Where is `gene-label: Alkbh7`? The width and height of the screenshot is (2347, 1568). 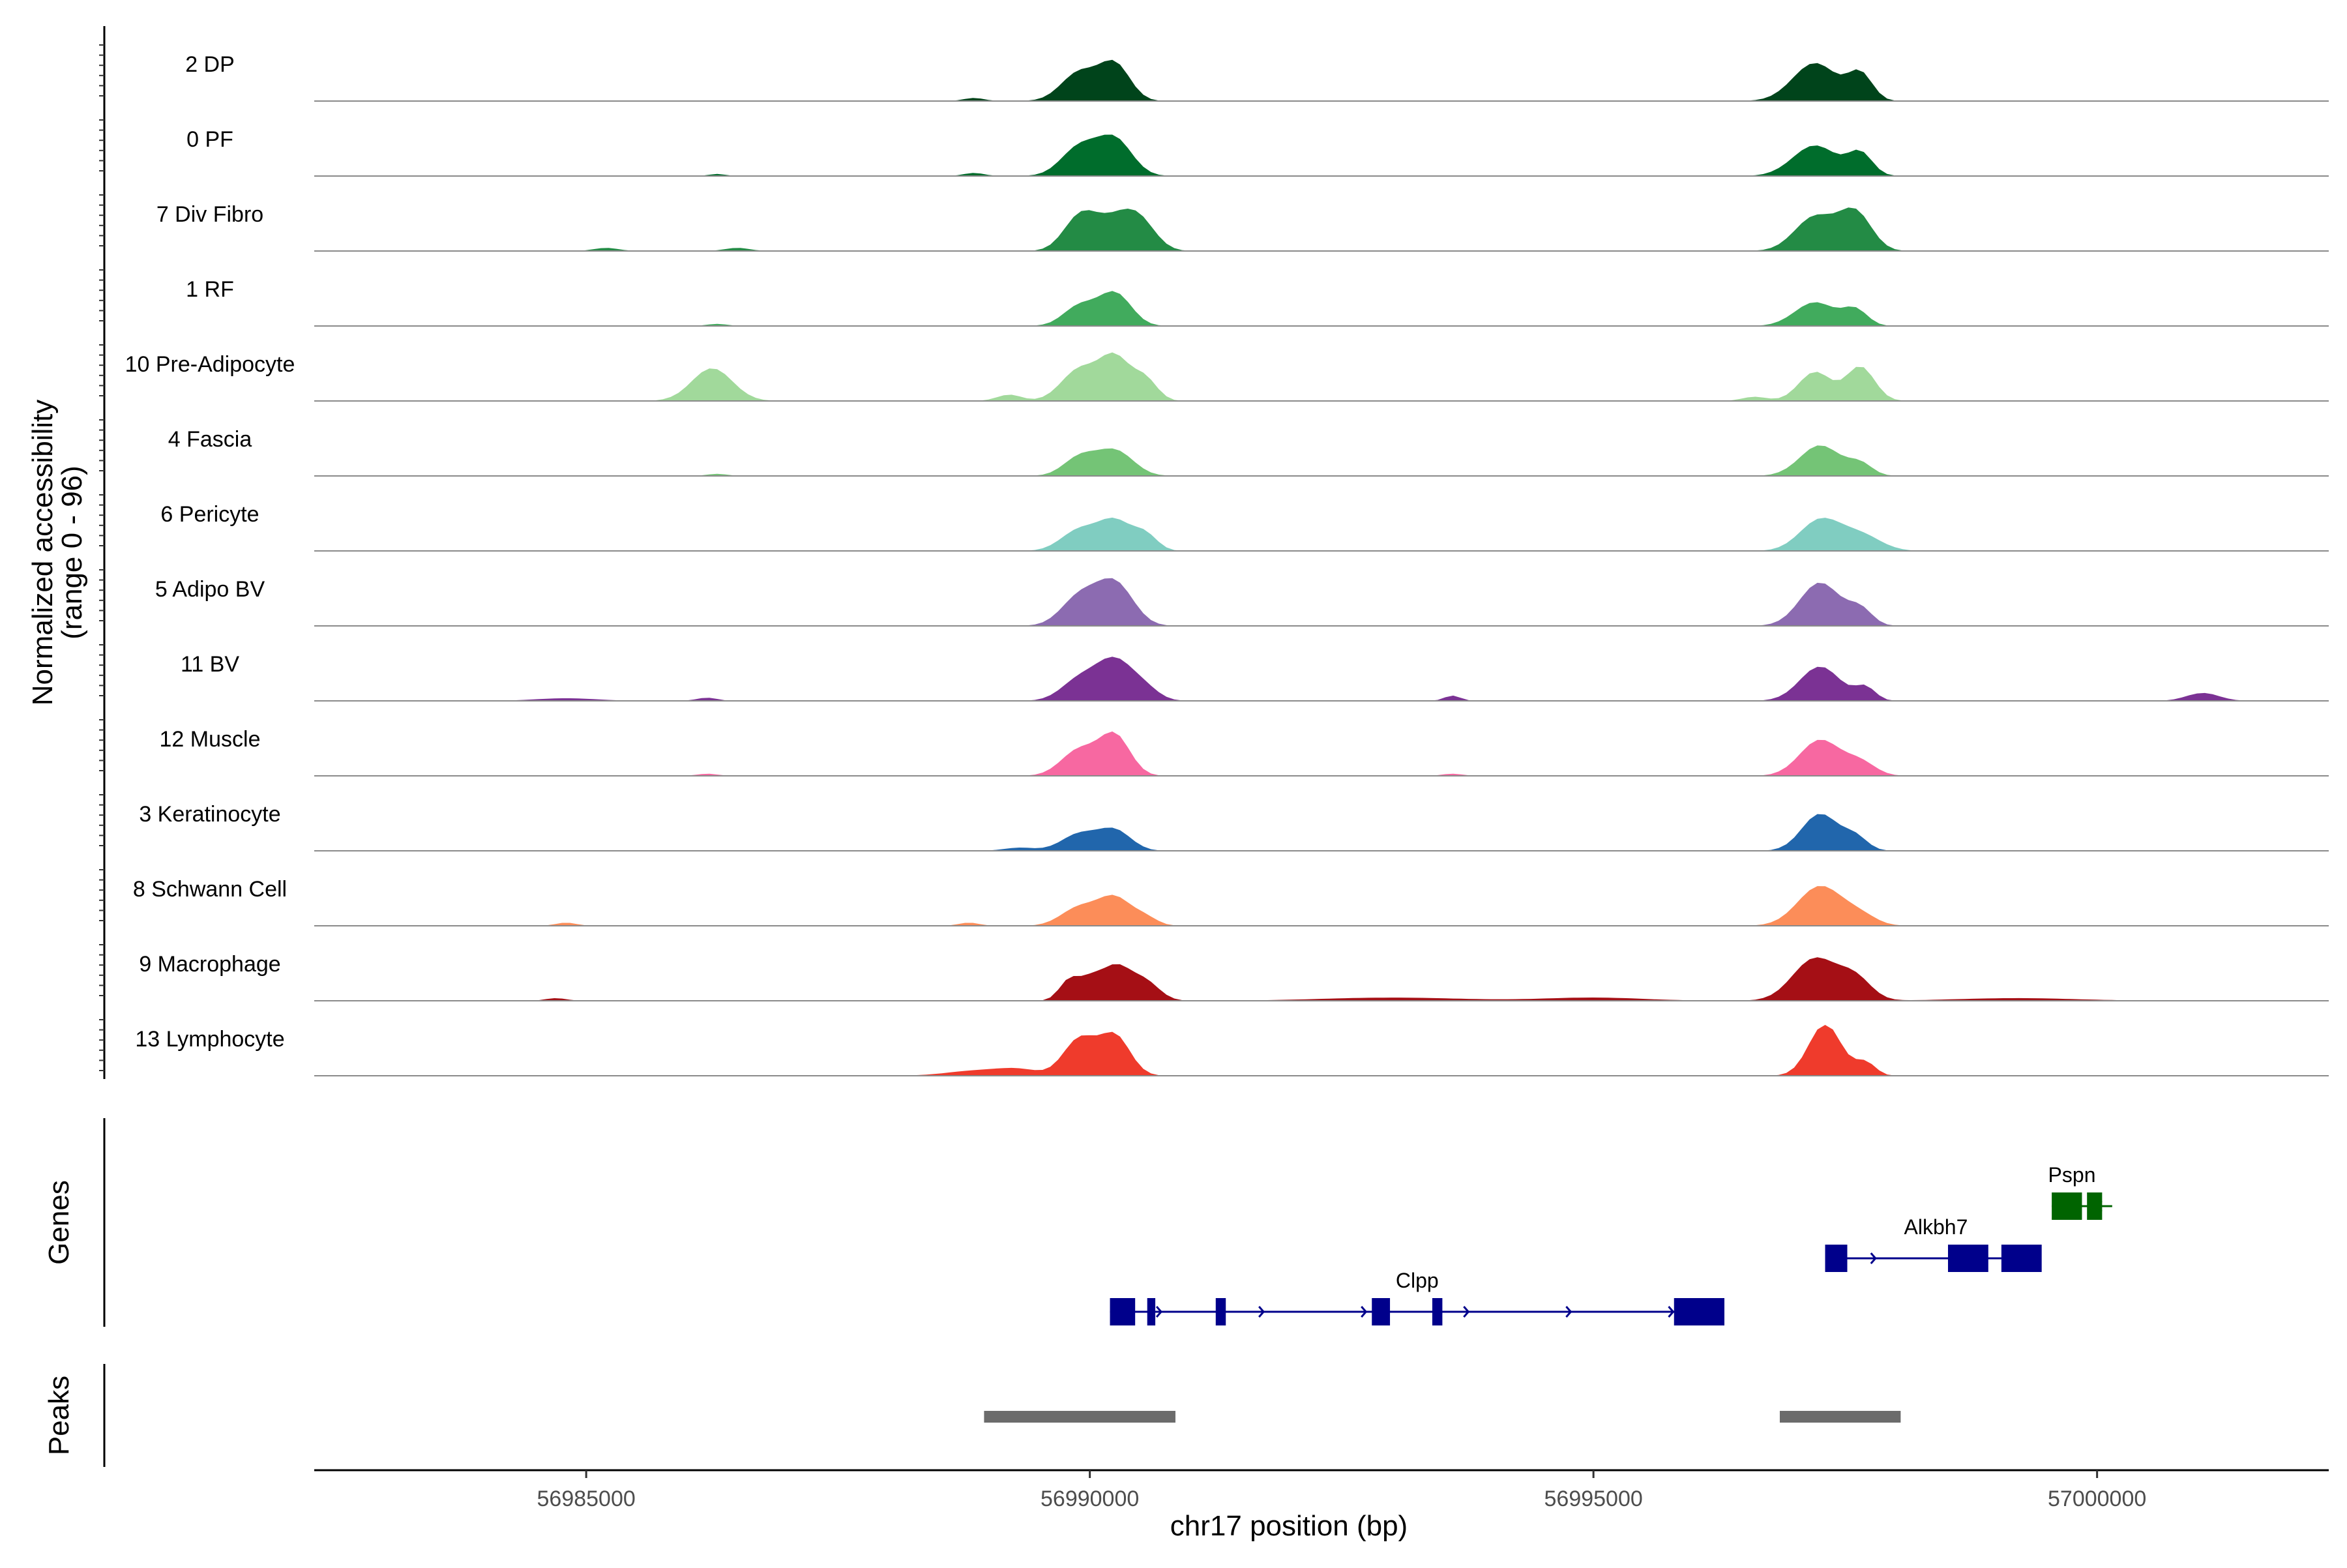 gene-label: Alkbh7 is located at coordinates (1936, 1227).